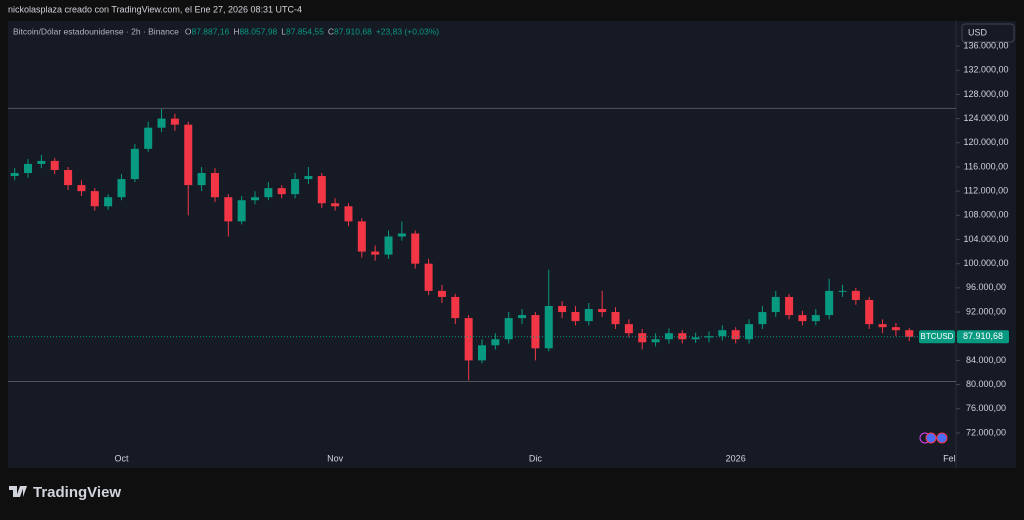 The height and width of the screenshot is (520, 1024). Describe the element at coordinates (985, 70) in the screenshot. I see `y-tick-label: 132.000,00` at that location.